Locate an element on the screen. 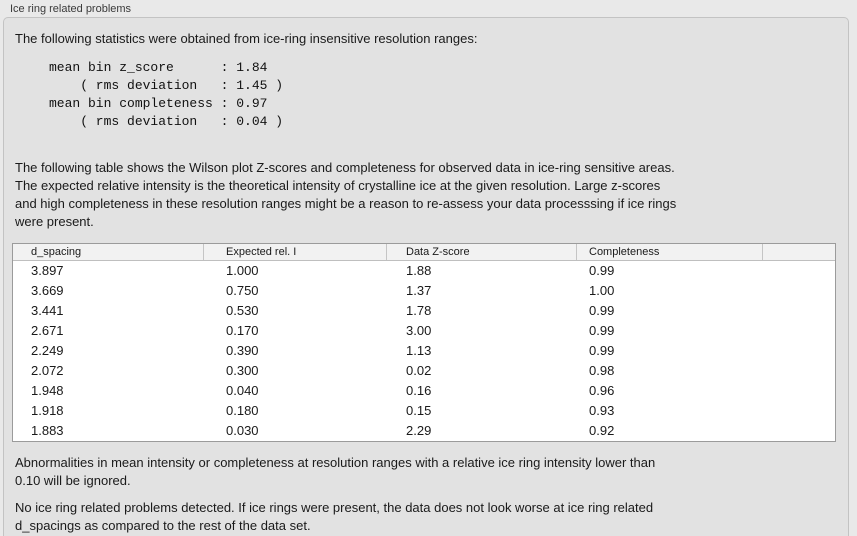 Image resolution: width=857 pixels, height=536 pixels. table-cell: 0.750 is located at coordinates (242, 290).